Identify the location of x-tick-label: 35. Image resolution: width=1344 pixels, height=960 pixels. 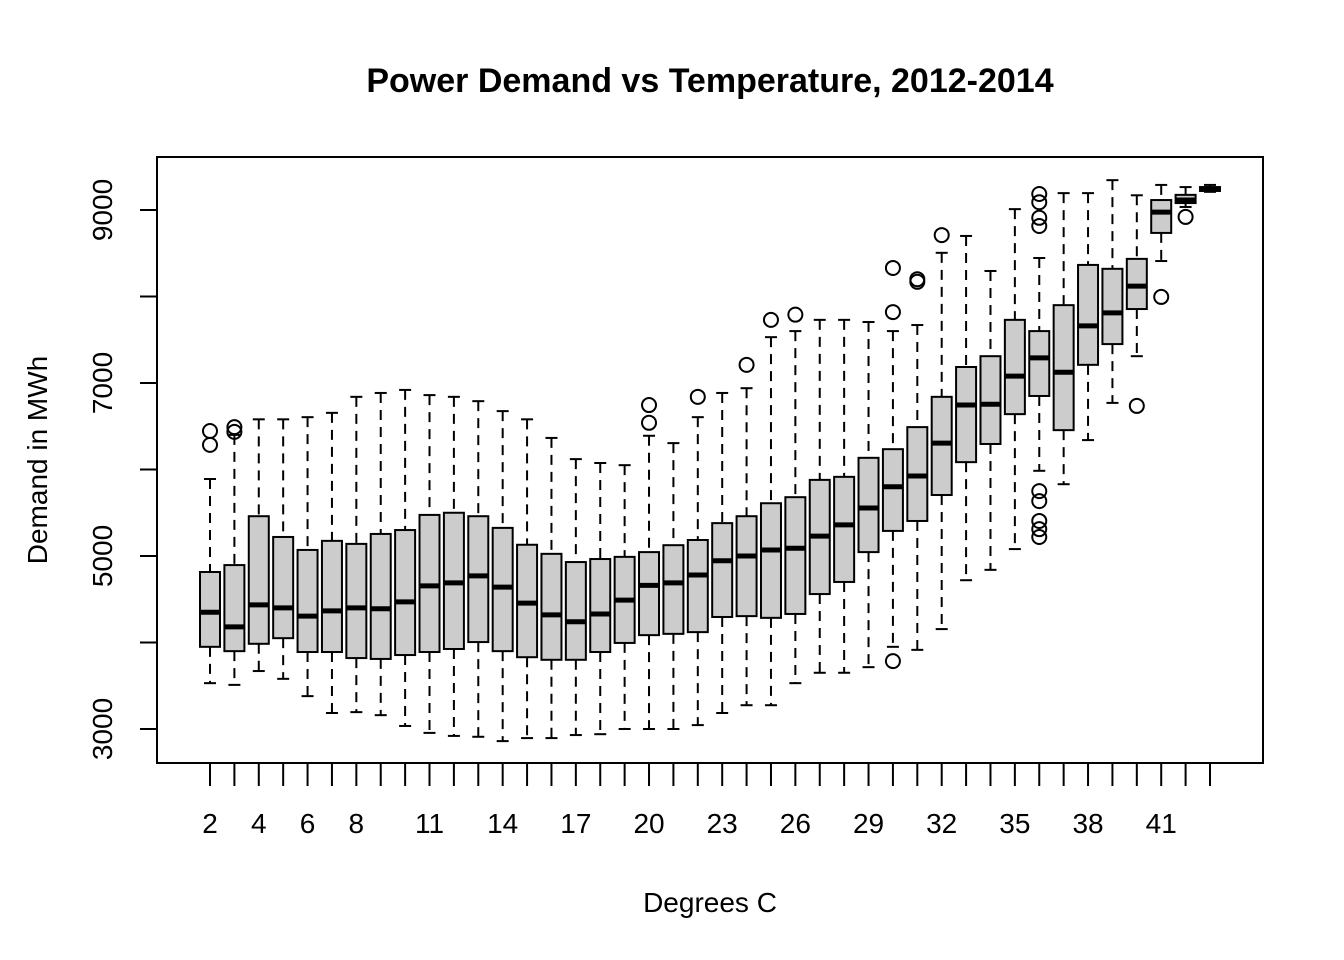
(1014, 823).